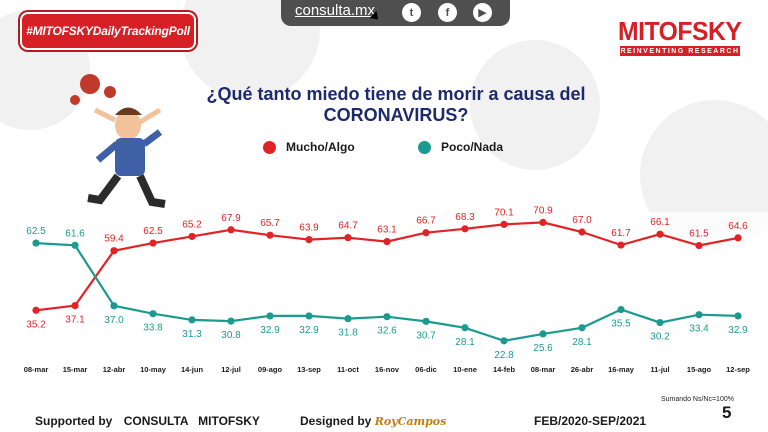 Image resolution: width=768 pixels, height=432 pixels. Describe the element at coordinates (387, 230) in the screenshot. I see `data-label: 63.1` at that location.